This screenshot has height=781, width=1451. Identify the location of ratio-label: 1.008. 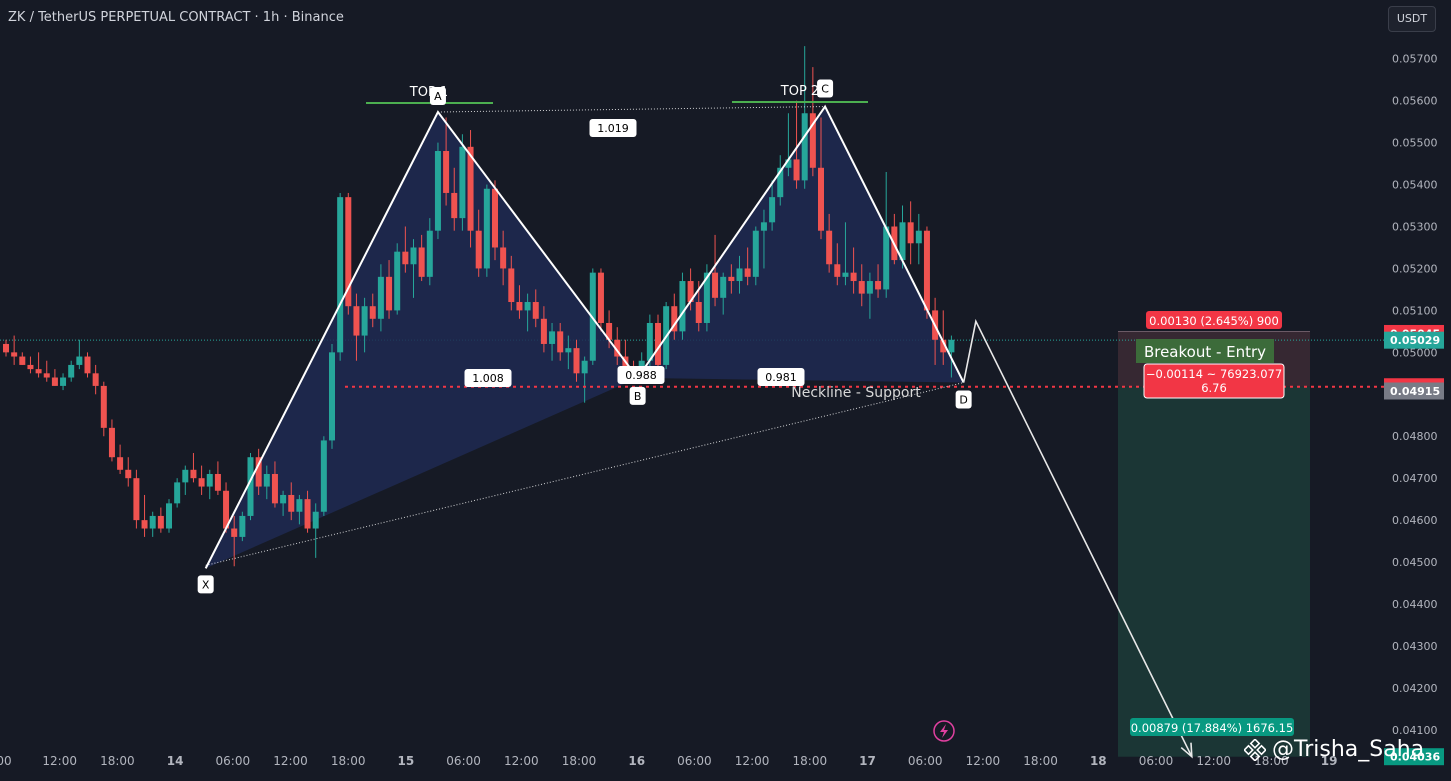
(488, 378).